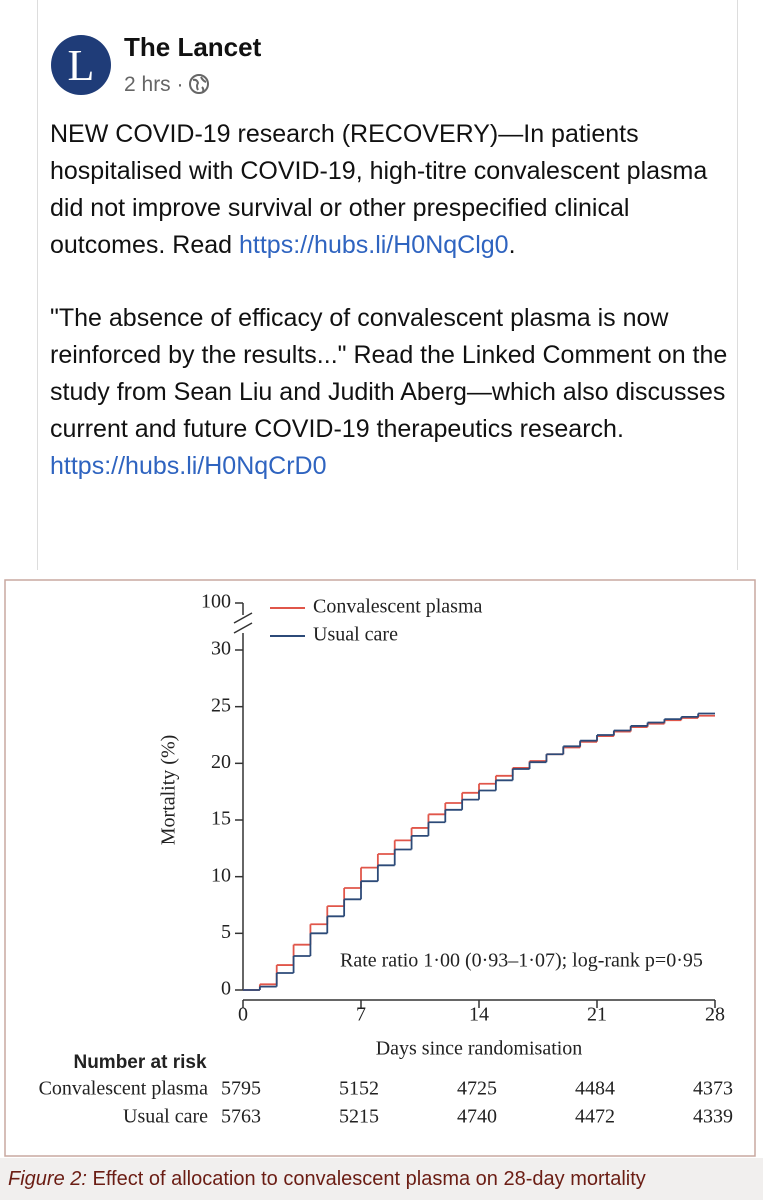  Describe the element at coordinates (479, 1015) in the screenshot. I see `x-tick-label: 14` at that location.